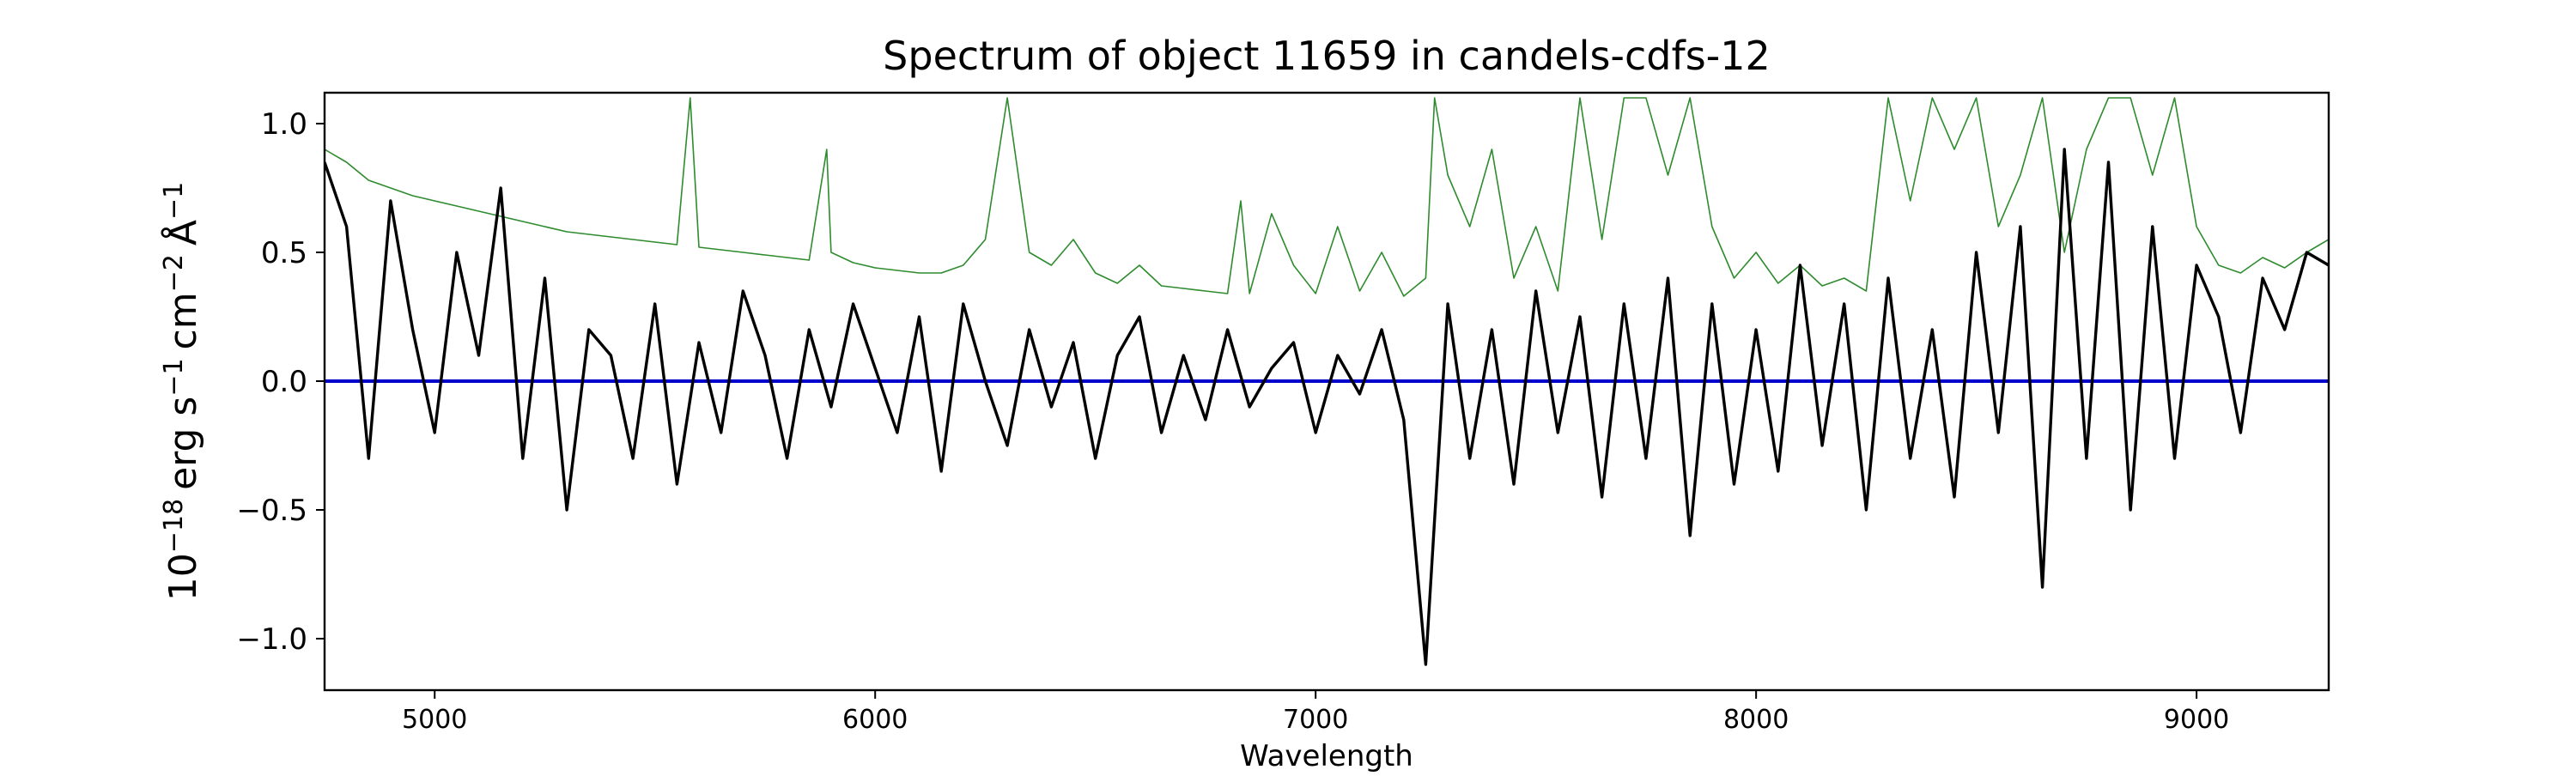 The height and width of the screenshot is (776, 2576). I want to click on x-tick-label: 7000, so click(1316, 720).